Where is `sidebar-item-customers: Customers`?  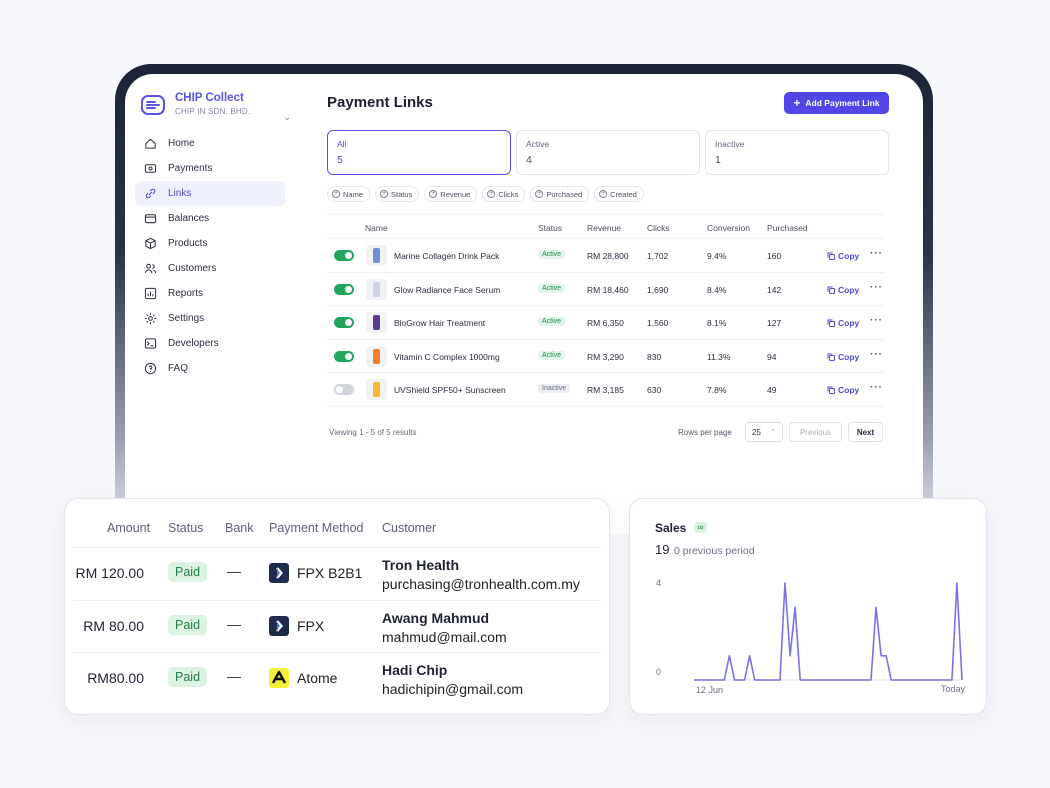 sidebar-item-customers: Customers is located at coordinates (210, 268).